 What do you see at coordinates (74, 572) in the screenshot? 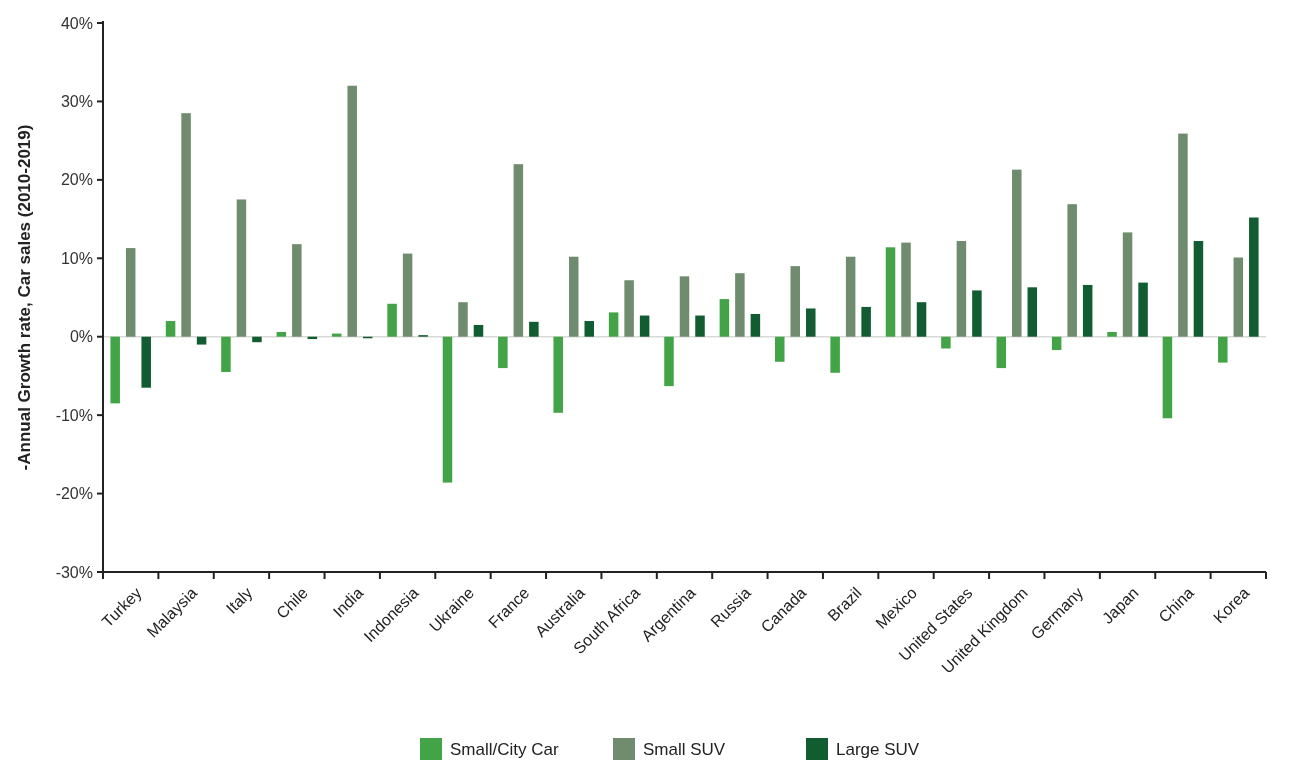
I see `y-tick-label: -30%` at bounding box center [74, 572].